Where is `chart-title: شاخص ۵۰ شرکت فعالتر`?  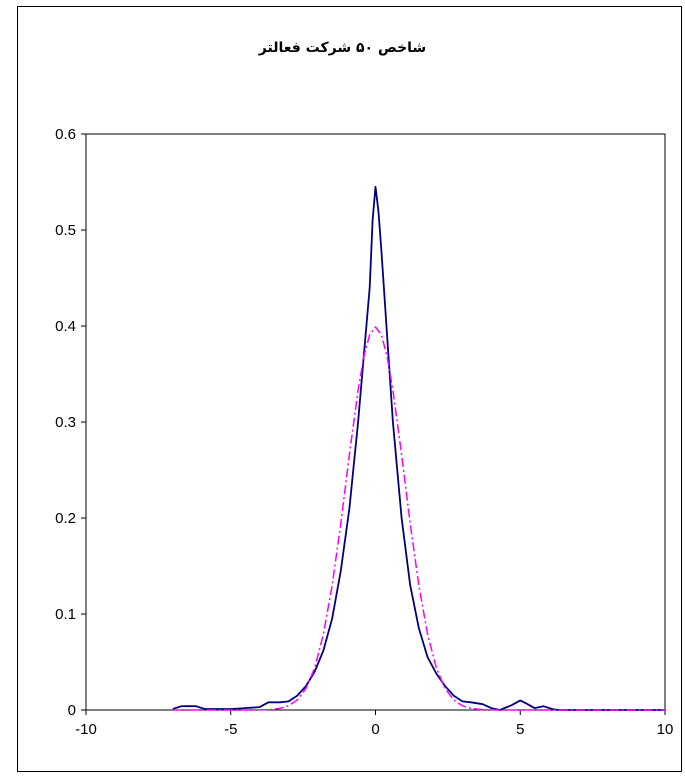 chart-title: شاخص ۵۰ شرکت فعالتر is located at coordinates (342, 48).